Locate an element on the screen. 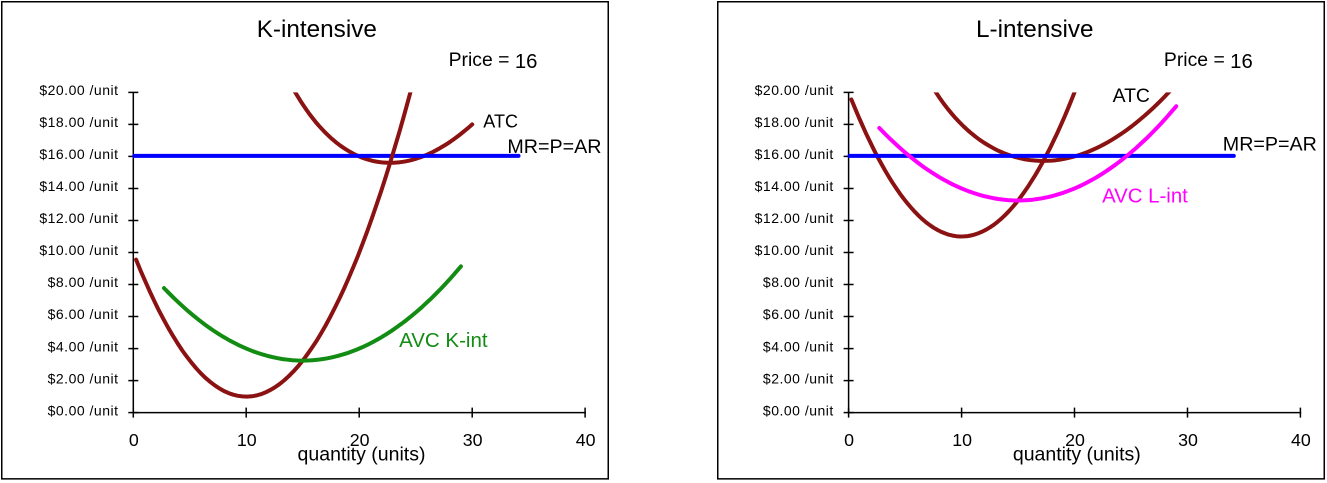 This screenshot has width=1327, height=483. svg-text: K-intensive is located at coordinates (317, 29).